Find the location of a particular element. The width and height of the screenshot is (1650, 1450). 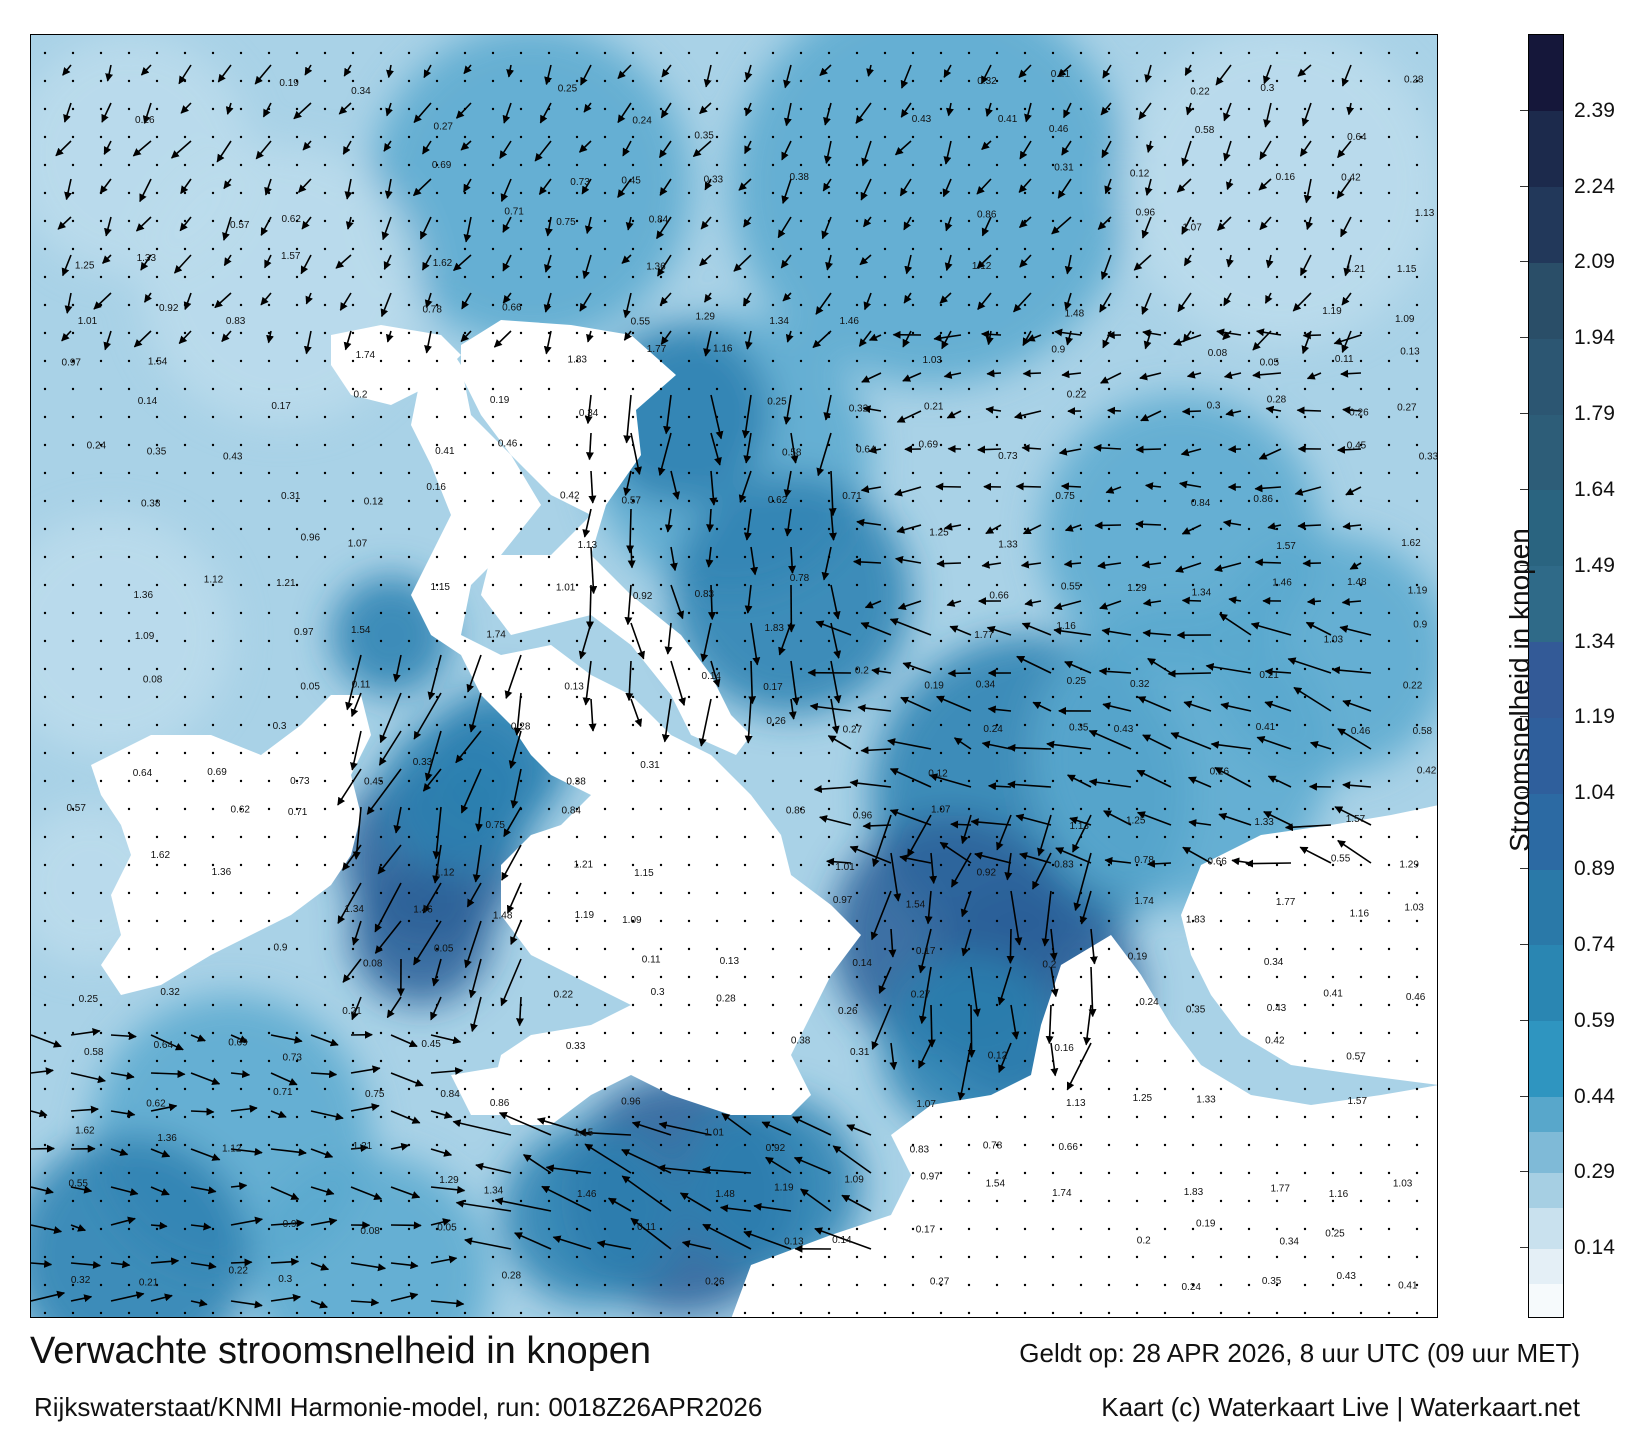

speed-label: 0.96 is located at coordinates (863, 815).